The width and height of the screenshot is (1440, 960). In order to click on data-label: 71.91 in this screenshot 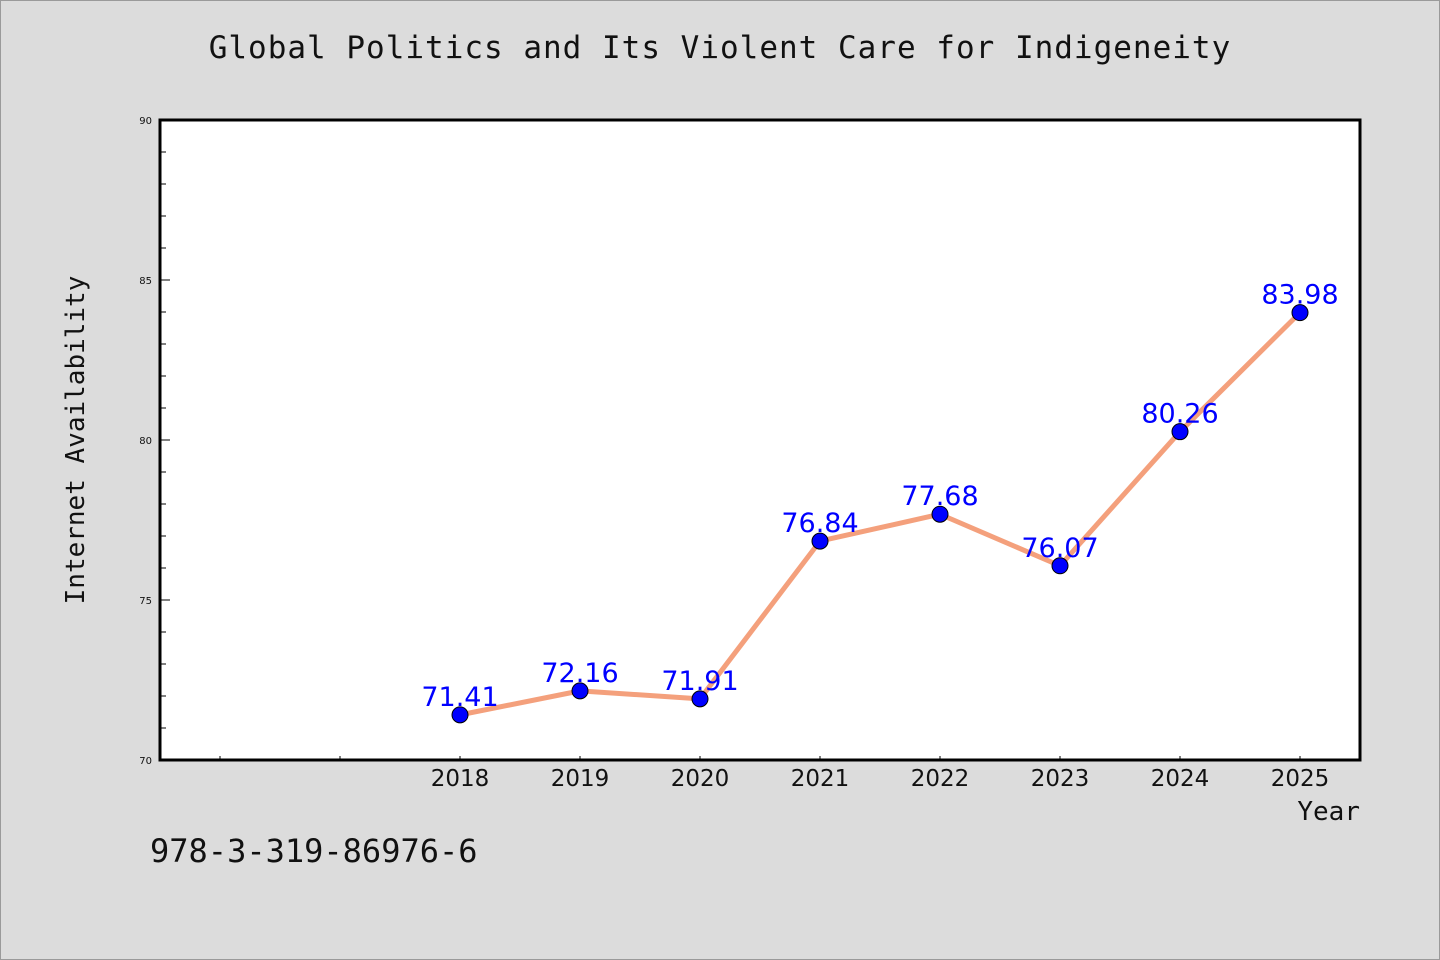, I will do `click(699, 681)`.